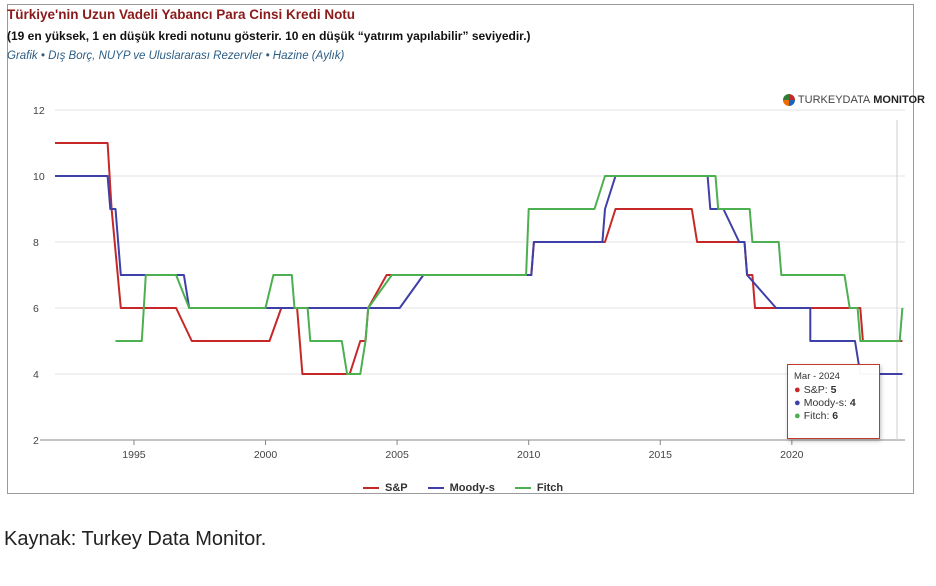 The height and width of the screenshot is (586, 936). I want to click on tooltip-label: Fitch:, so click(818, 416).